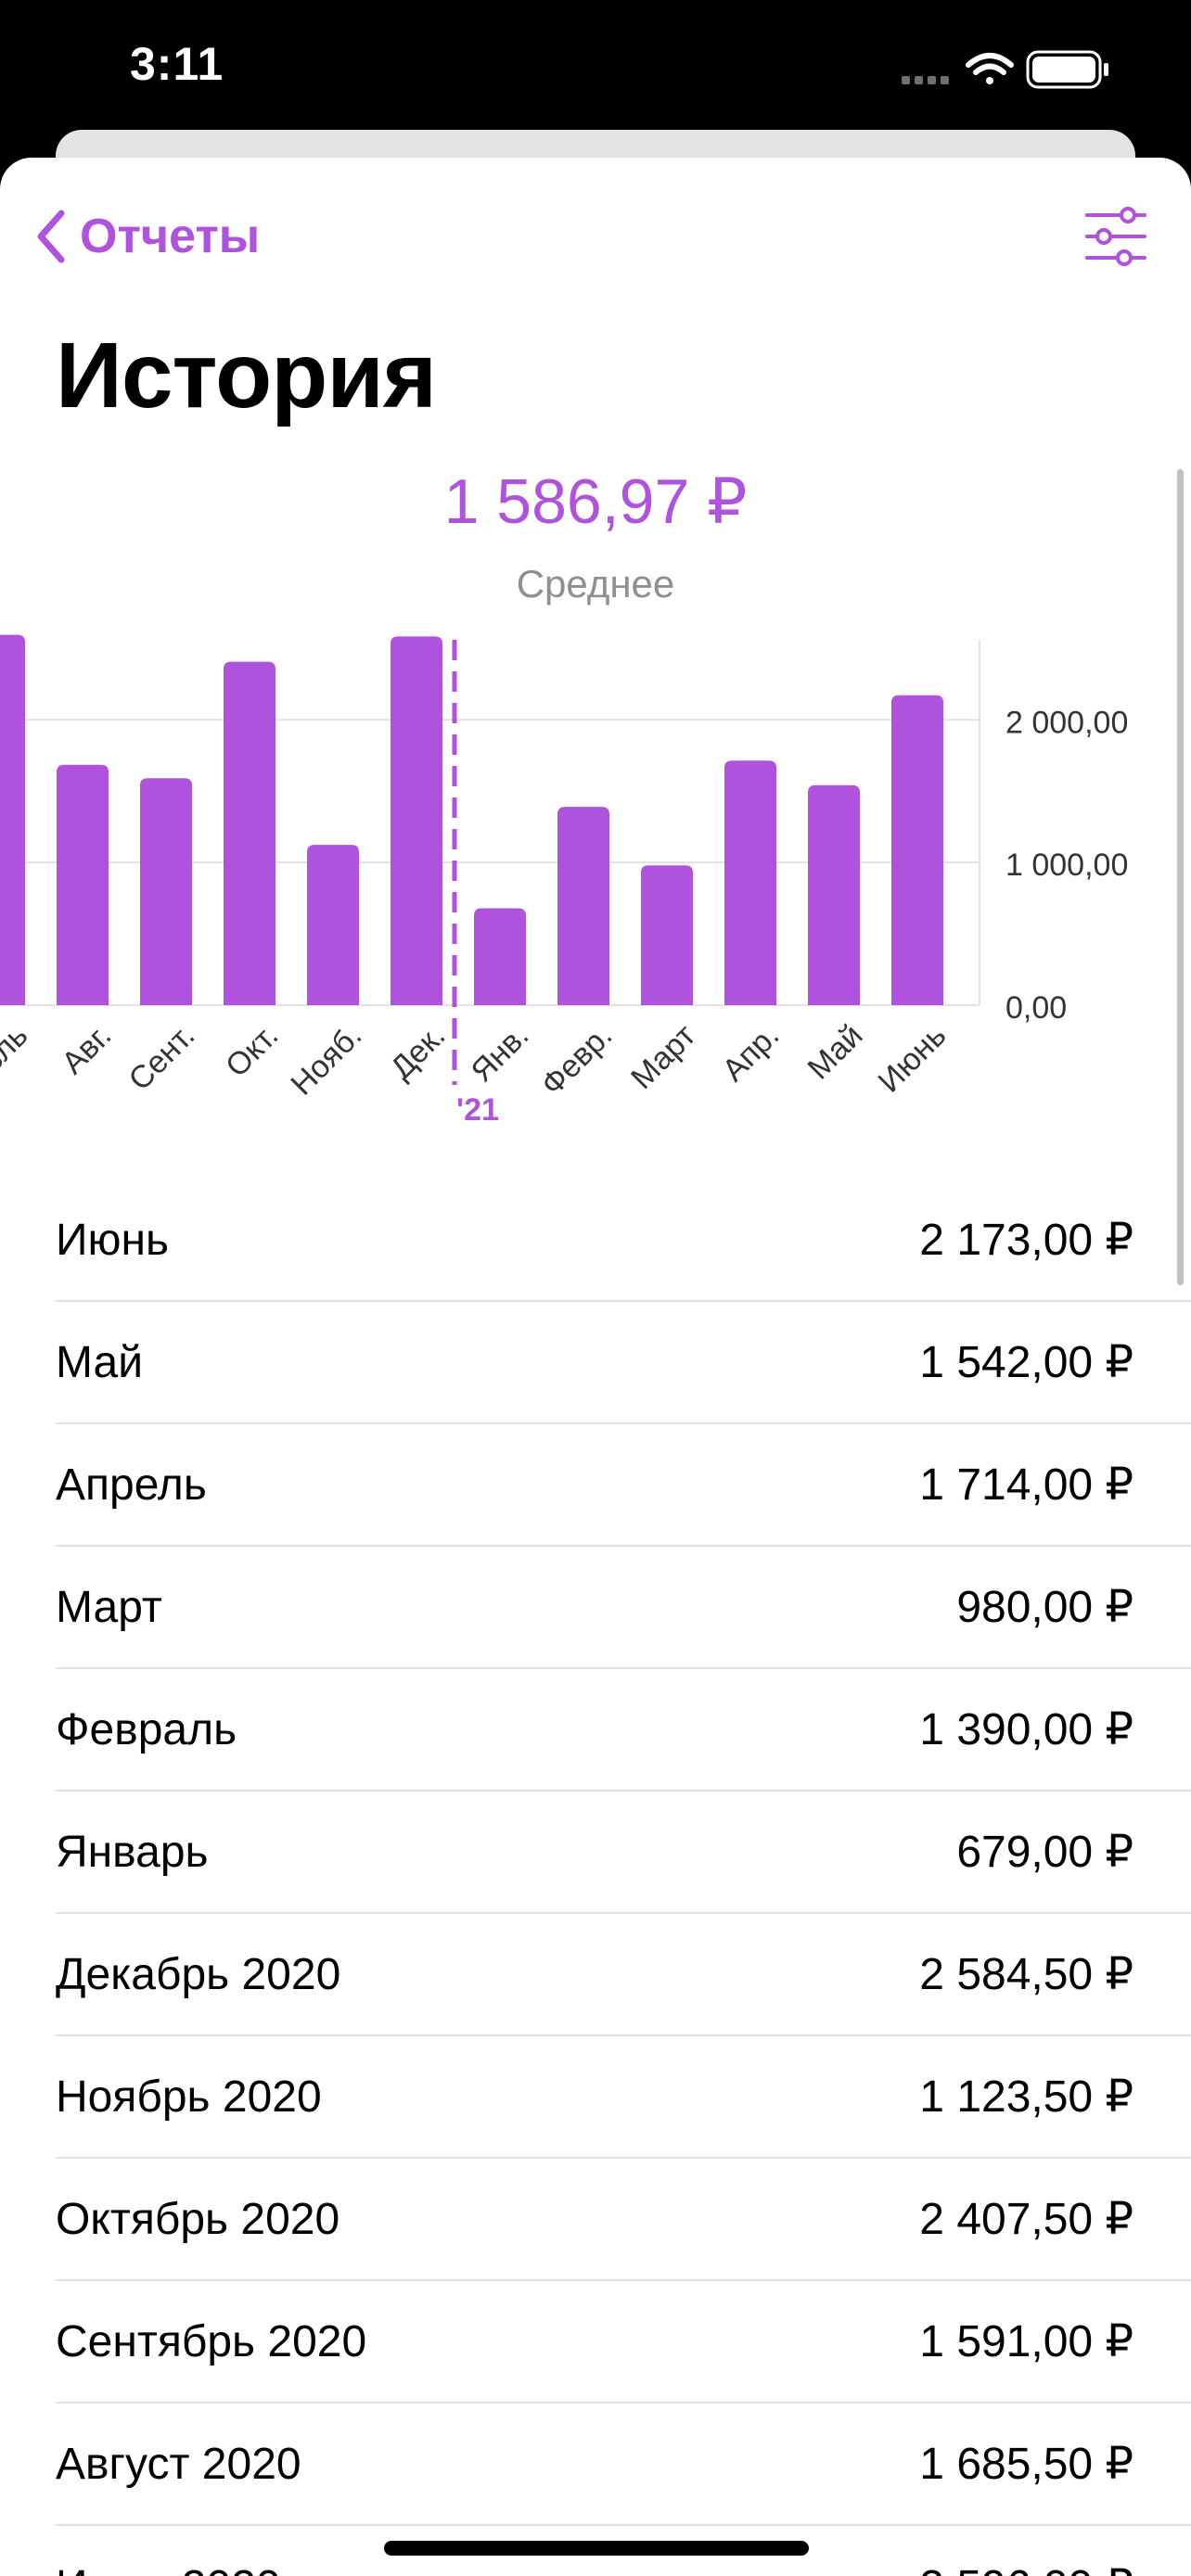  I want to click on average-label: Среднее, so click(595, 584).